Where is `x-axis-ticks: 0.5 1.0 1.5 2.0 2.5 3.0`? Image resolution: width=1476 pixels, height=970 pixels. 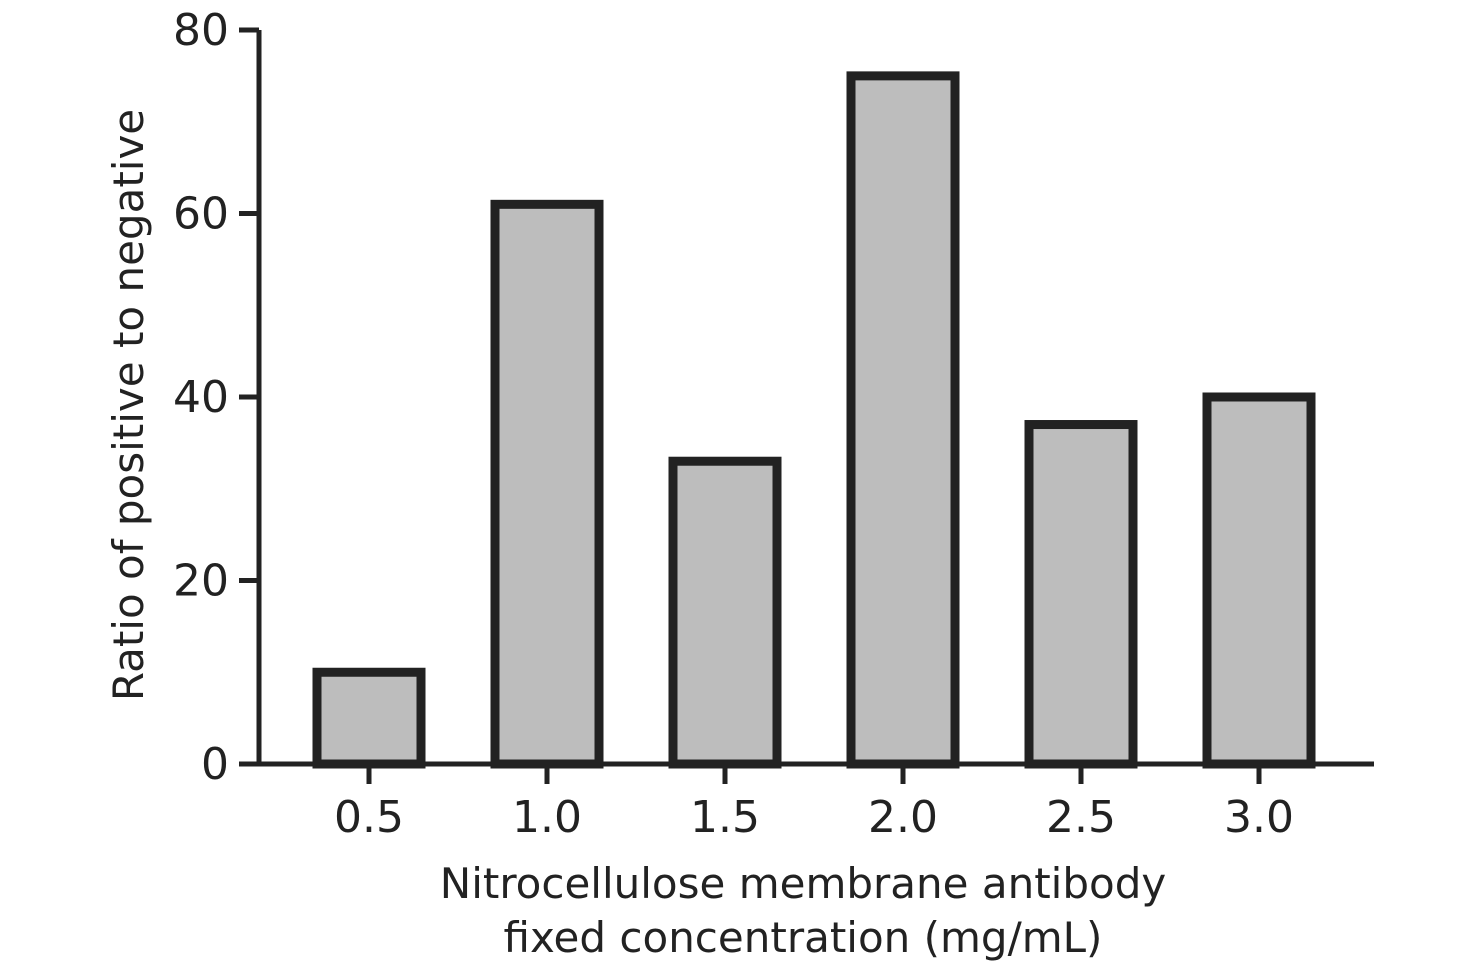
x-axis-ticks: 0.5 1.0 1.5 2.0 2.5 3.0 is located at coordinates (814, 803).